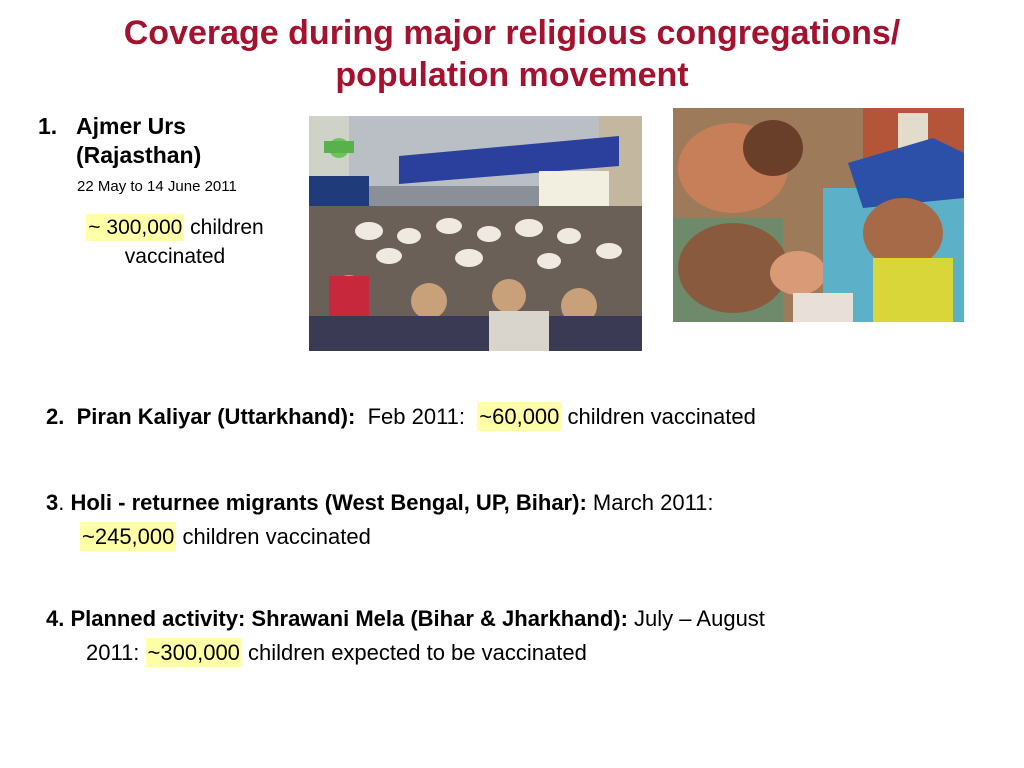  Describe the element at coordinates (696, 618) in the screenshot. I see `item4-period: July – August` at that location.